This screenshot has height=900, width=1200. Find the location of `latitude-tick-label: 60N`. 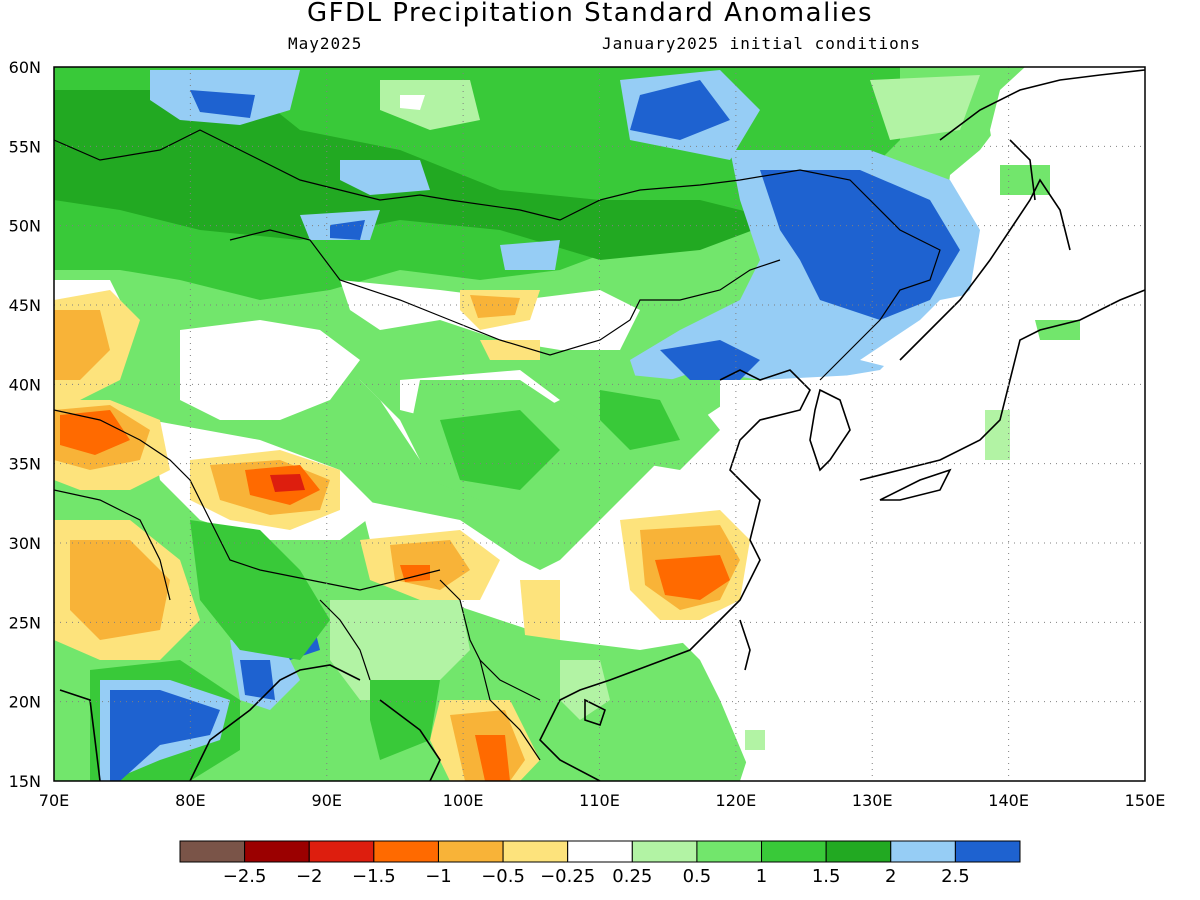

latitude-tick-label: 60N is located at coordinates (25, 67).